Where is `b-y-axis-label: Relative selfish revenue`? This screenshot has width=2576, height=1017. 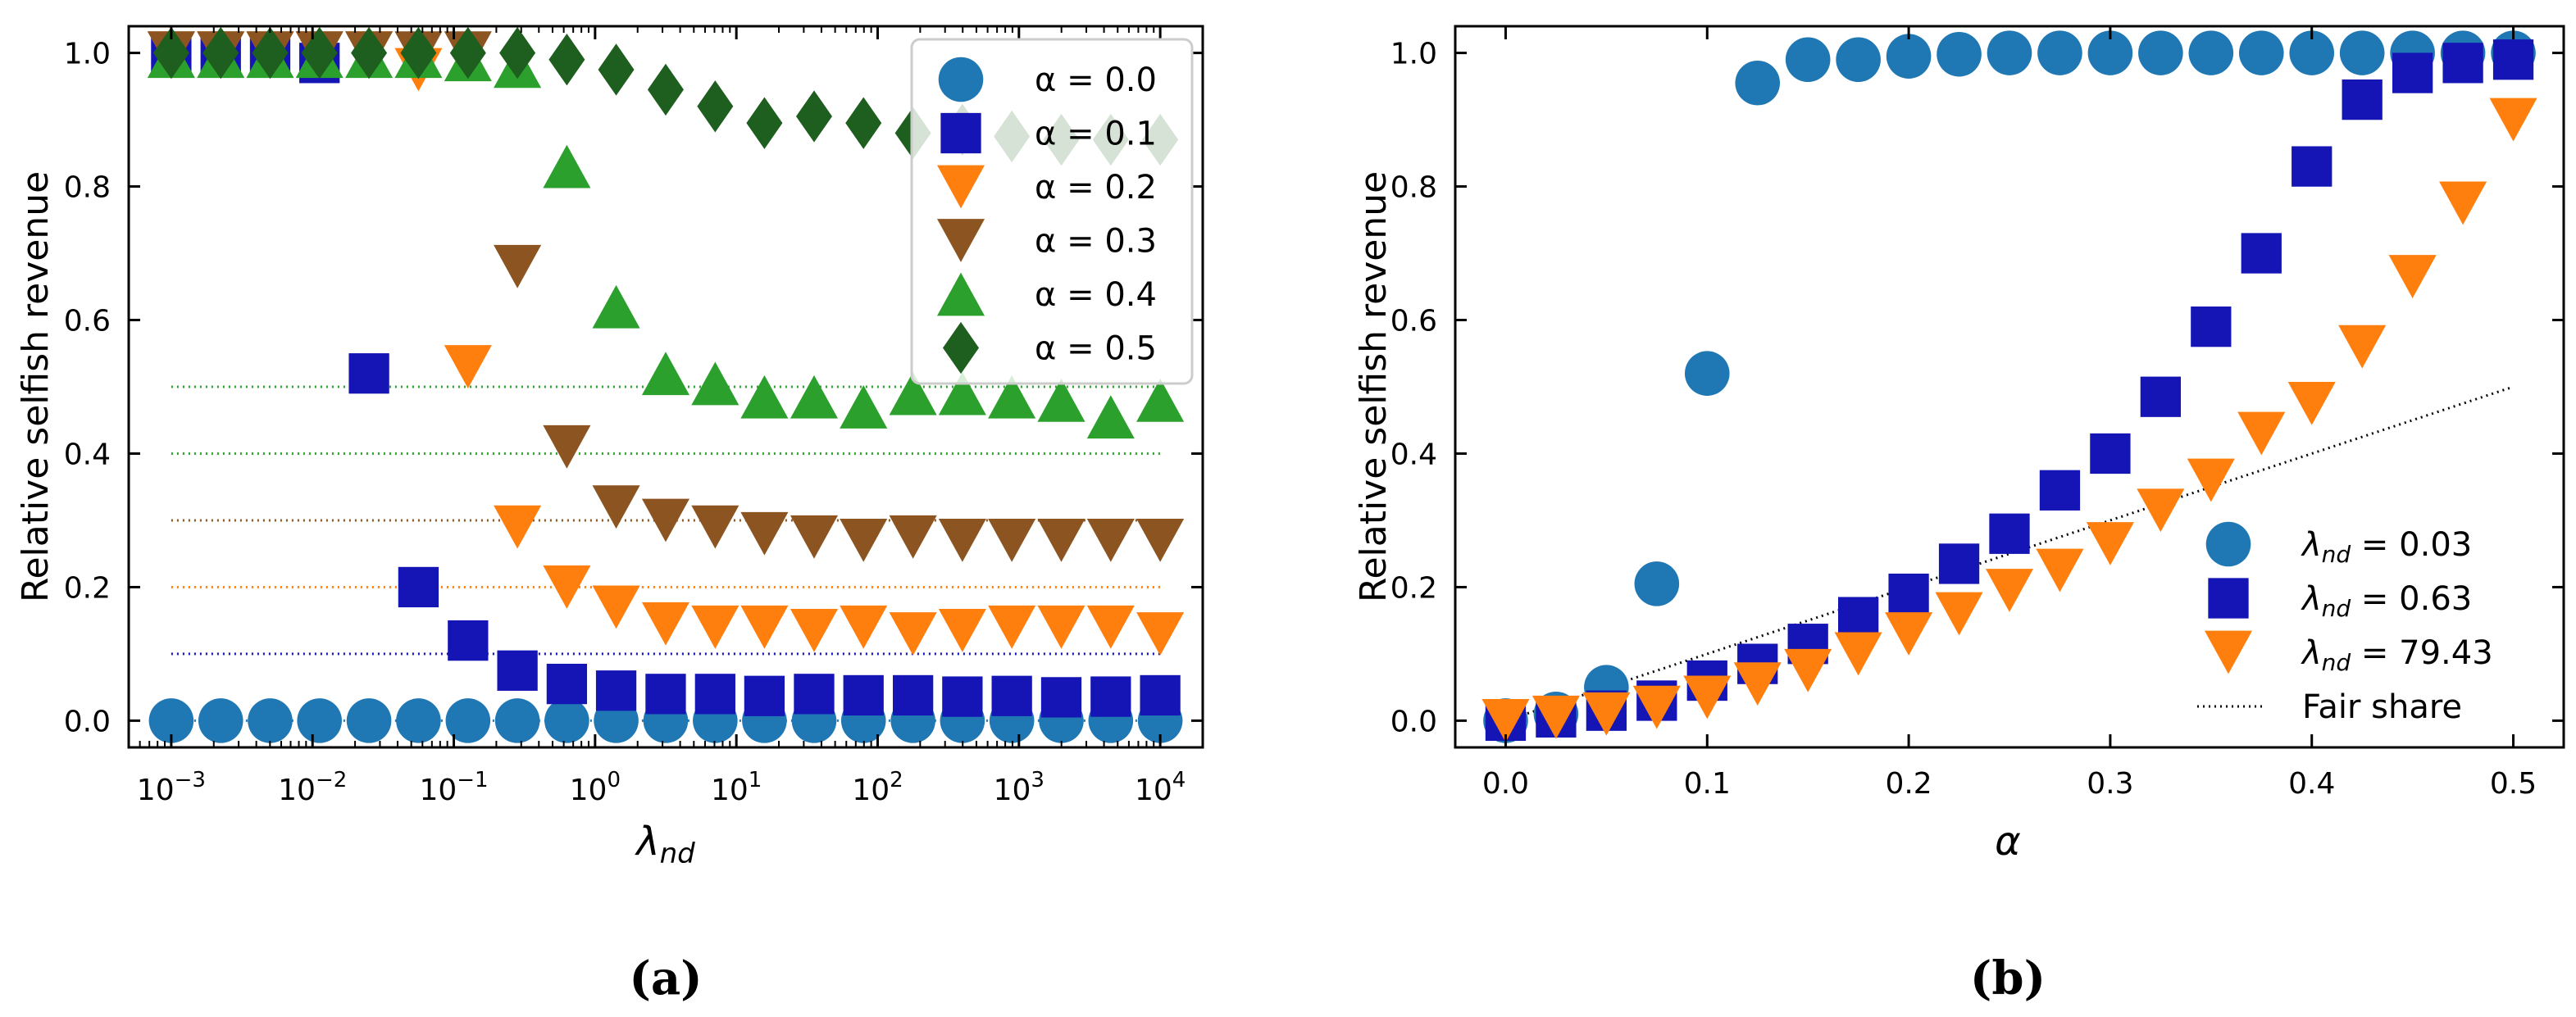
b-y-axis-label: Relative selfish revenue is located at coordinates (1374, 386).